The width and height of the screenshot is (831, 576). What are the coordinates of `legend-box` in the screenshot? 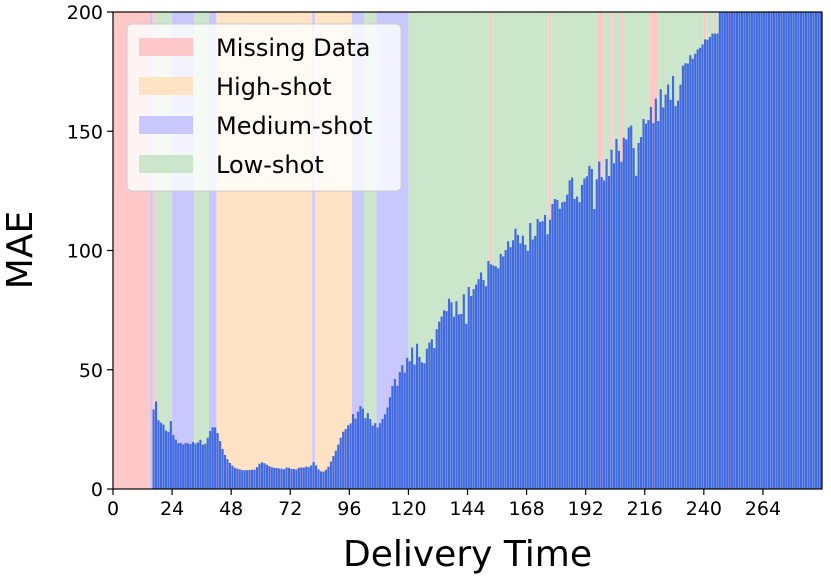 It's located at (264, 107).